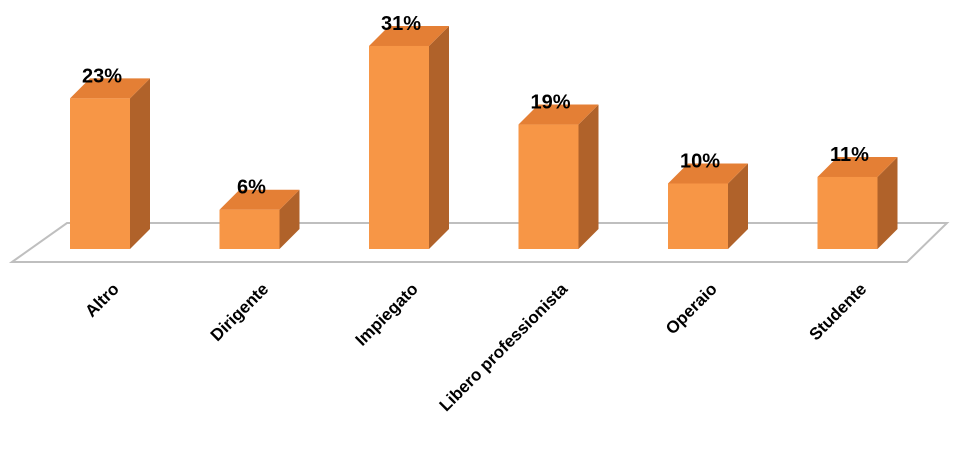 This screenshot has width=953, height=454. I want to click on bar-top-impiegato, so click(409, 35).